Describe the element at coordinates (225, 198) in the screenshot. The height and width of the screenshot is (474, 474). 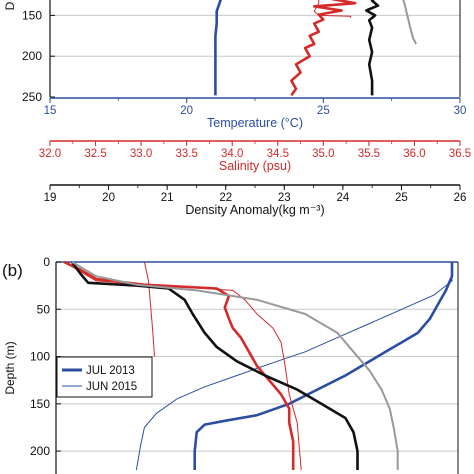
I see `density-tick-label: 22` at that location.